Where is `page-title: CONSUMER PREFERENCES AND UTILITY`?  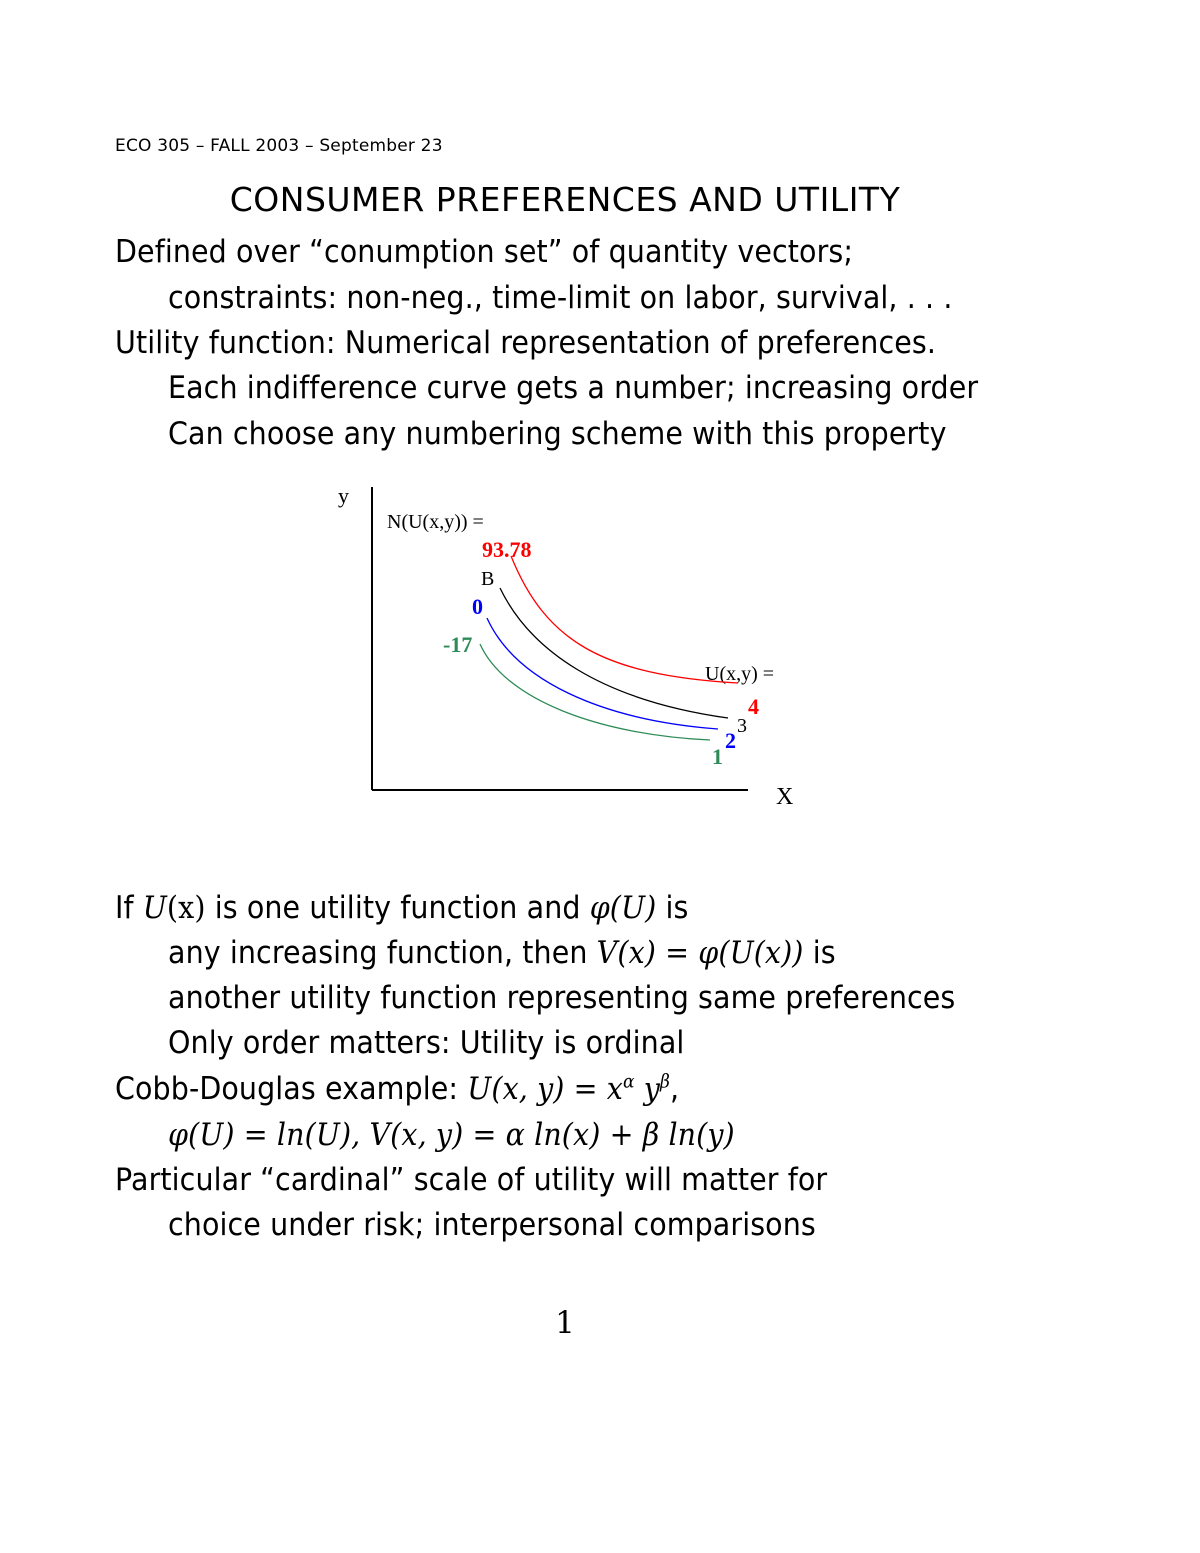
page-title: CONSUMER PREFERENCES AND UTILITY is located at coordinates (565, 199).